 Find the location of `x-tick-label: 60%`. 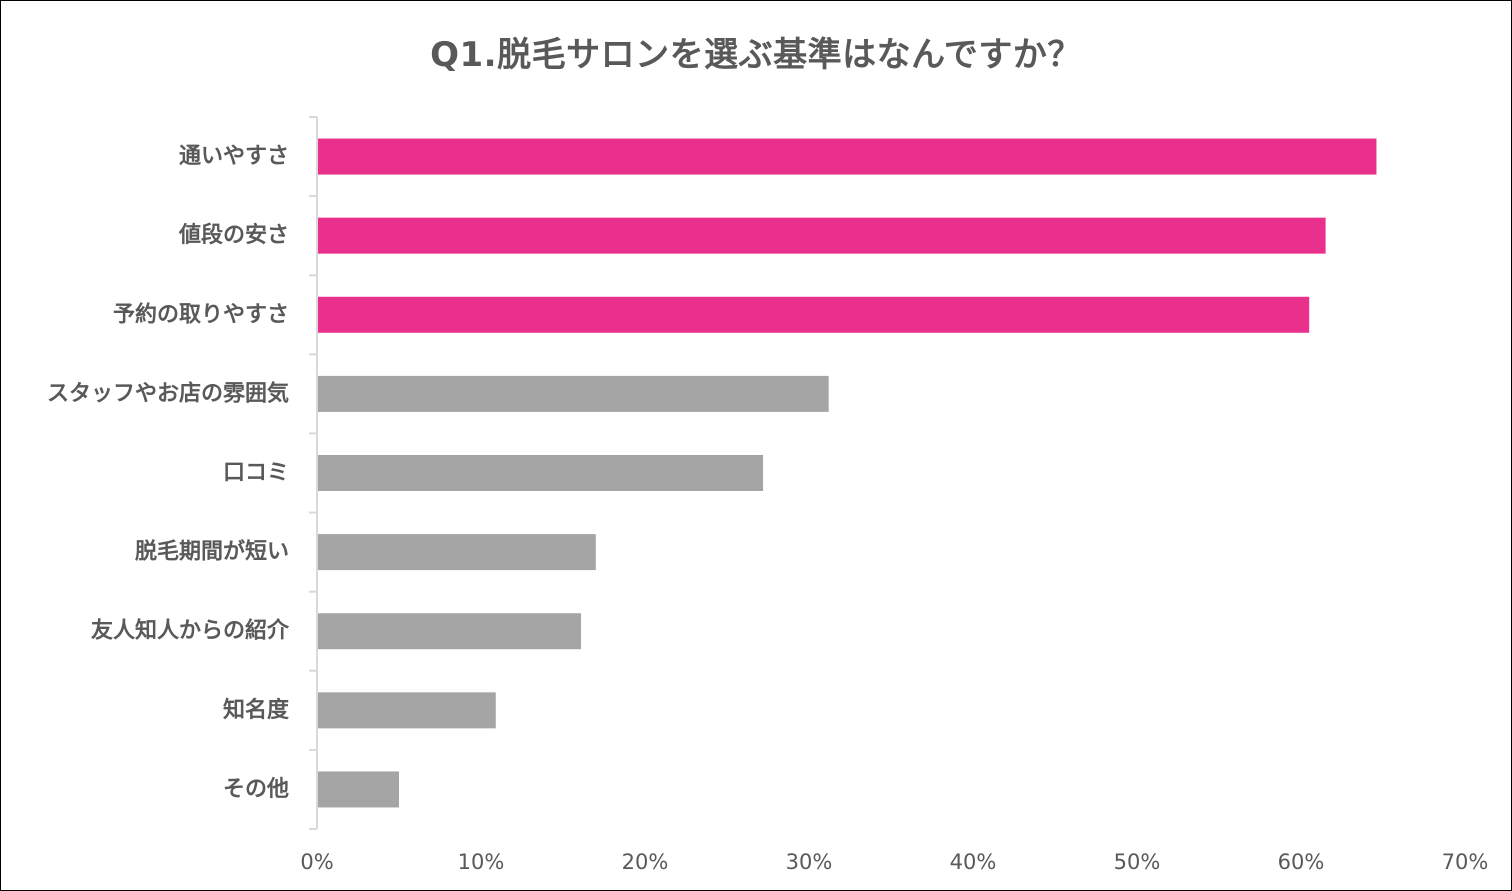

x-tick-label: 60% is located at coordinates (1301, 862).